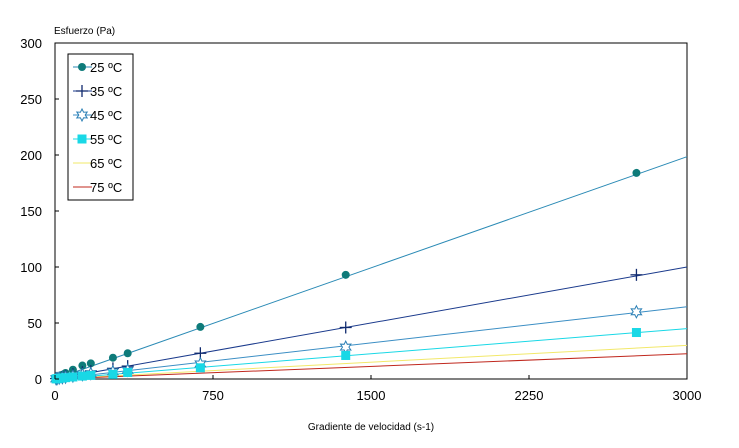 Image resolution: width=739 pixels, height=448 pixels. Describe the element at coordinates (38, 379) in the screenshot. I see `y-tick-label-0: 0` at that location.